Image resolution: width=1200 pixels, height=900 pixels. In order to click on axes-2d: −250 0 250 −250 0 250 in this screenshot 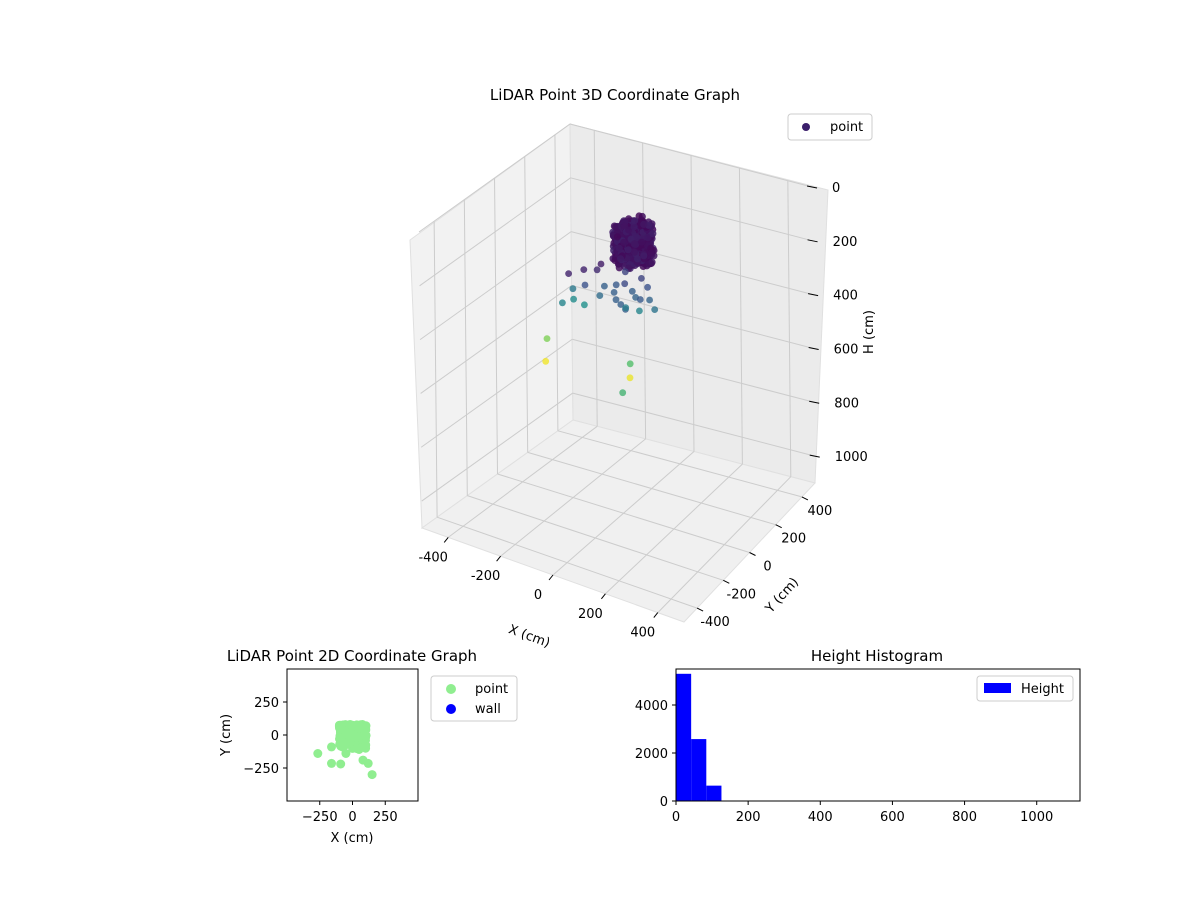, I will do `click(320, 760)`.